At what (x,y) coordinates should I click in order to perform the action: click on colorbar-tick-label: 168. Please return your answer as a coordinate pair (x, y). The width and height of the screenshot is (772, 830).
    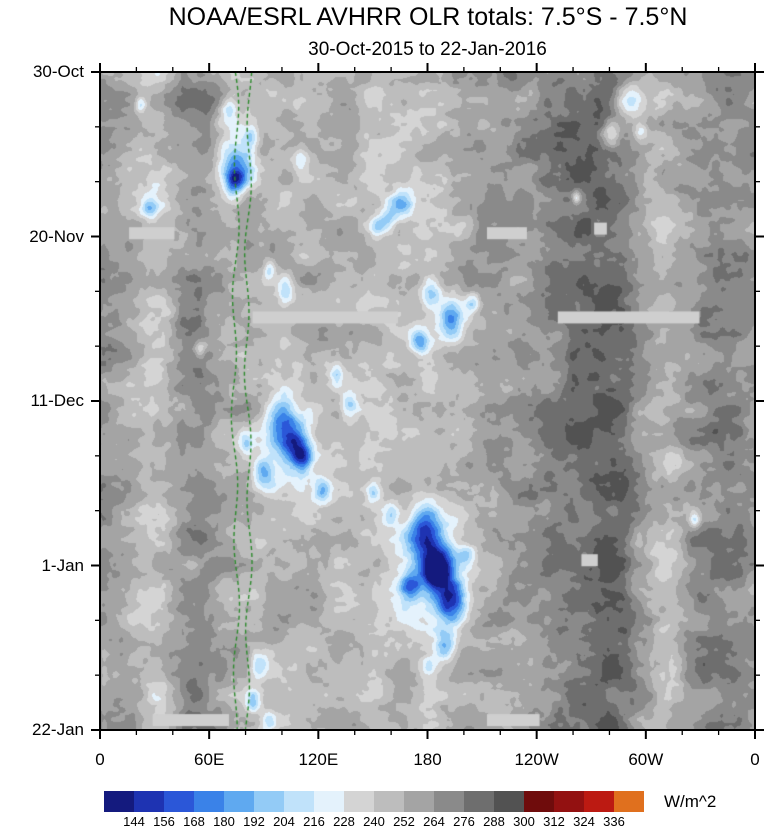
    Looking at the image, I should click on (194, 821).